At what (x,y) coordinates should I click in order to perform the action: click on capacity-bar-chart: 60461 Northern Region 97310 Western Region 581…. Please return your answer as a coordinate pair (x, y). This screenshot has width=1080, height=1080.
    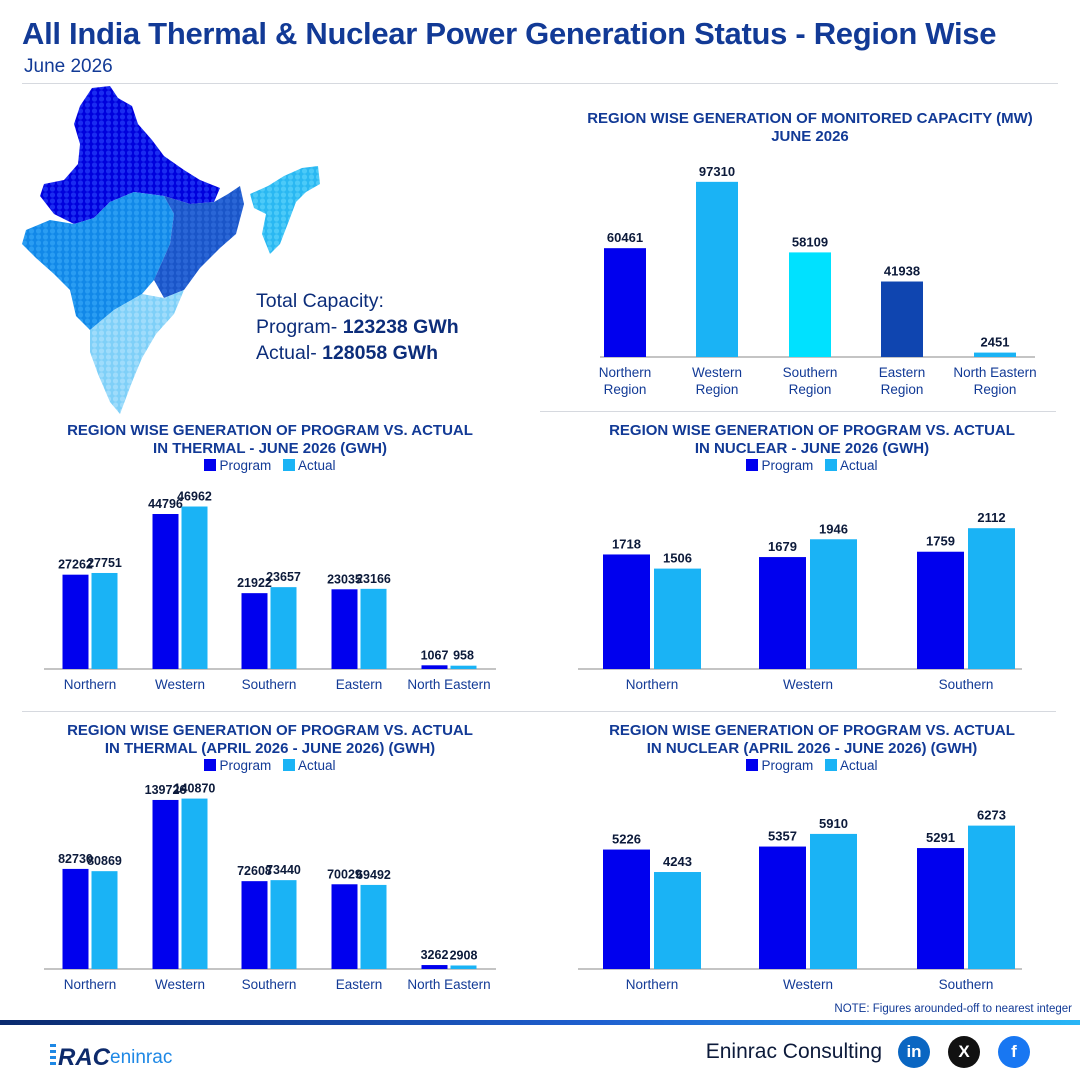
    Looking at the image, I should click on (818, 280).